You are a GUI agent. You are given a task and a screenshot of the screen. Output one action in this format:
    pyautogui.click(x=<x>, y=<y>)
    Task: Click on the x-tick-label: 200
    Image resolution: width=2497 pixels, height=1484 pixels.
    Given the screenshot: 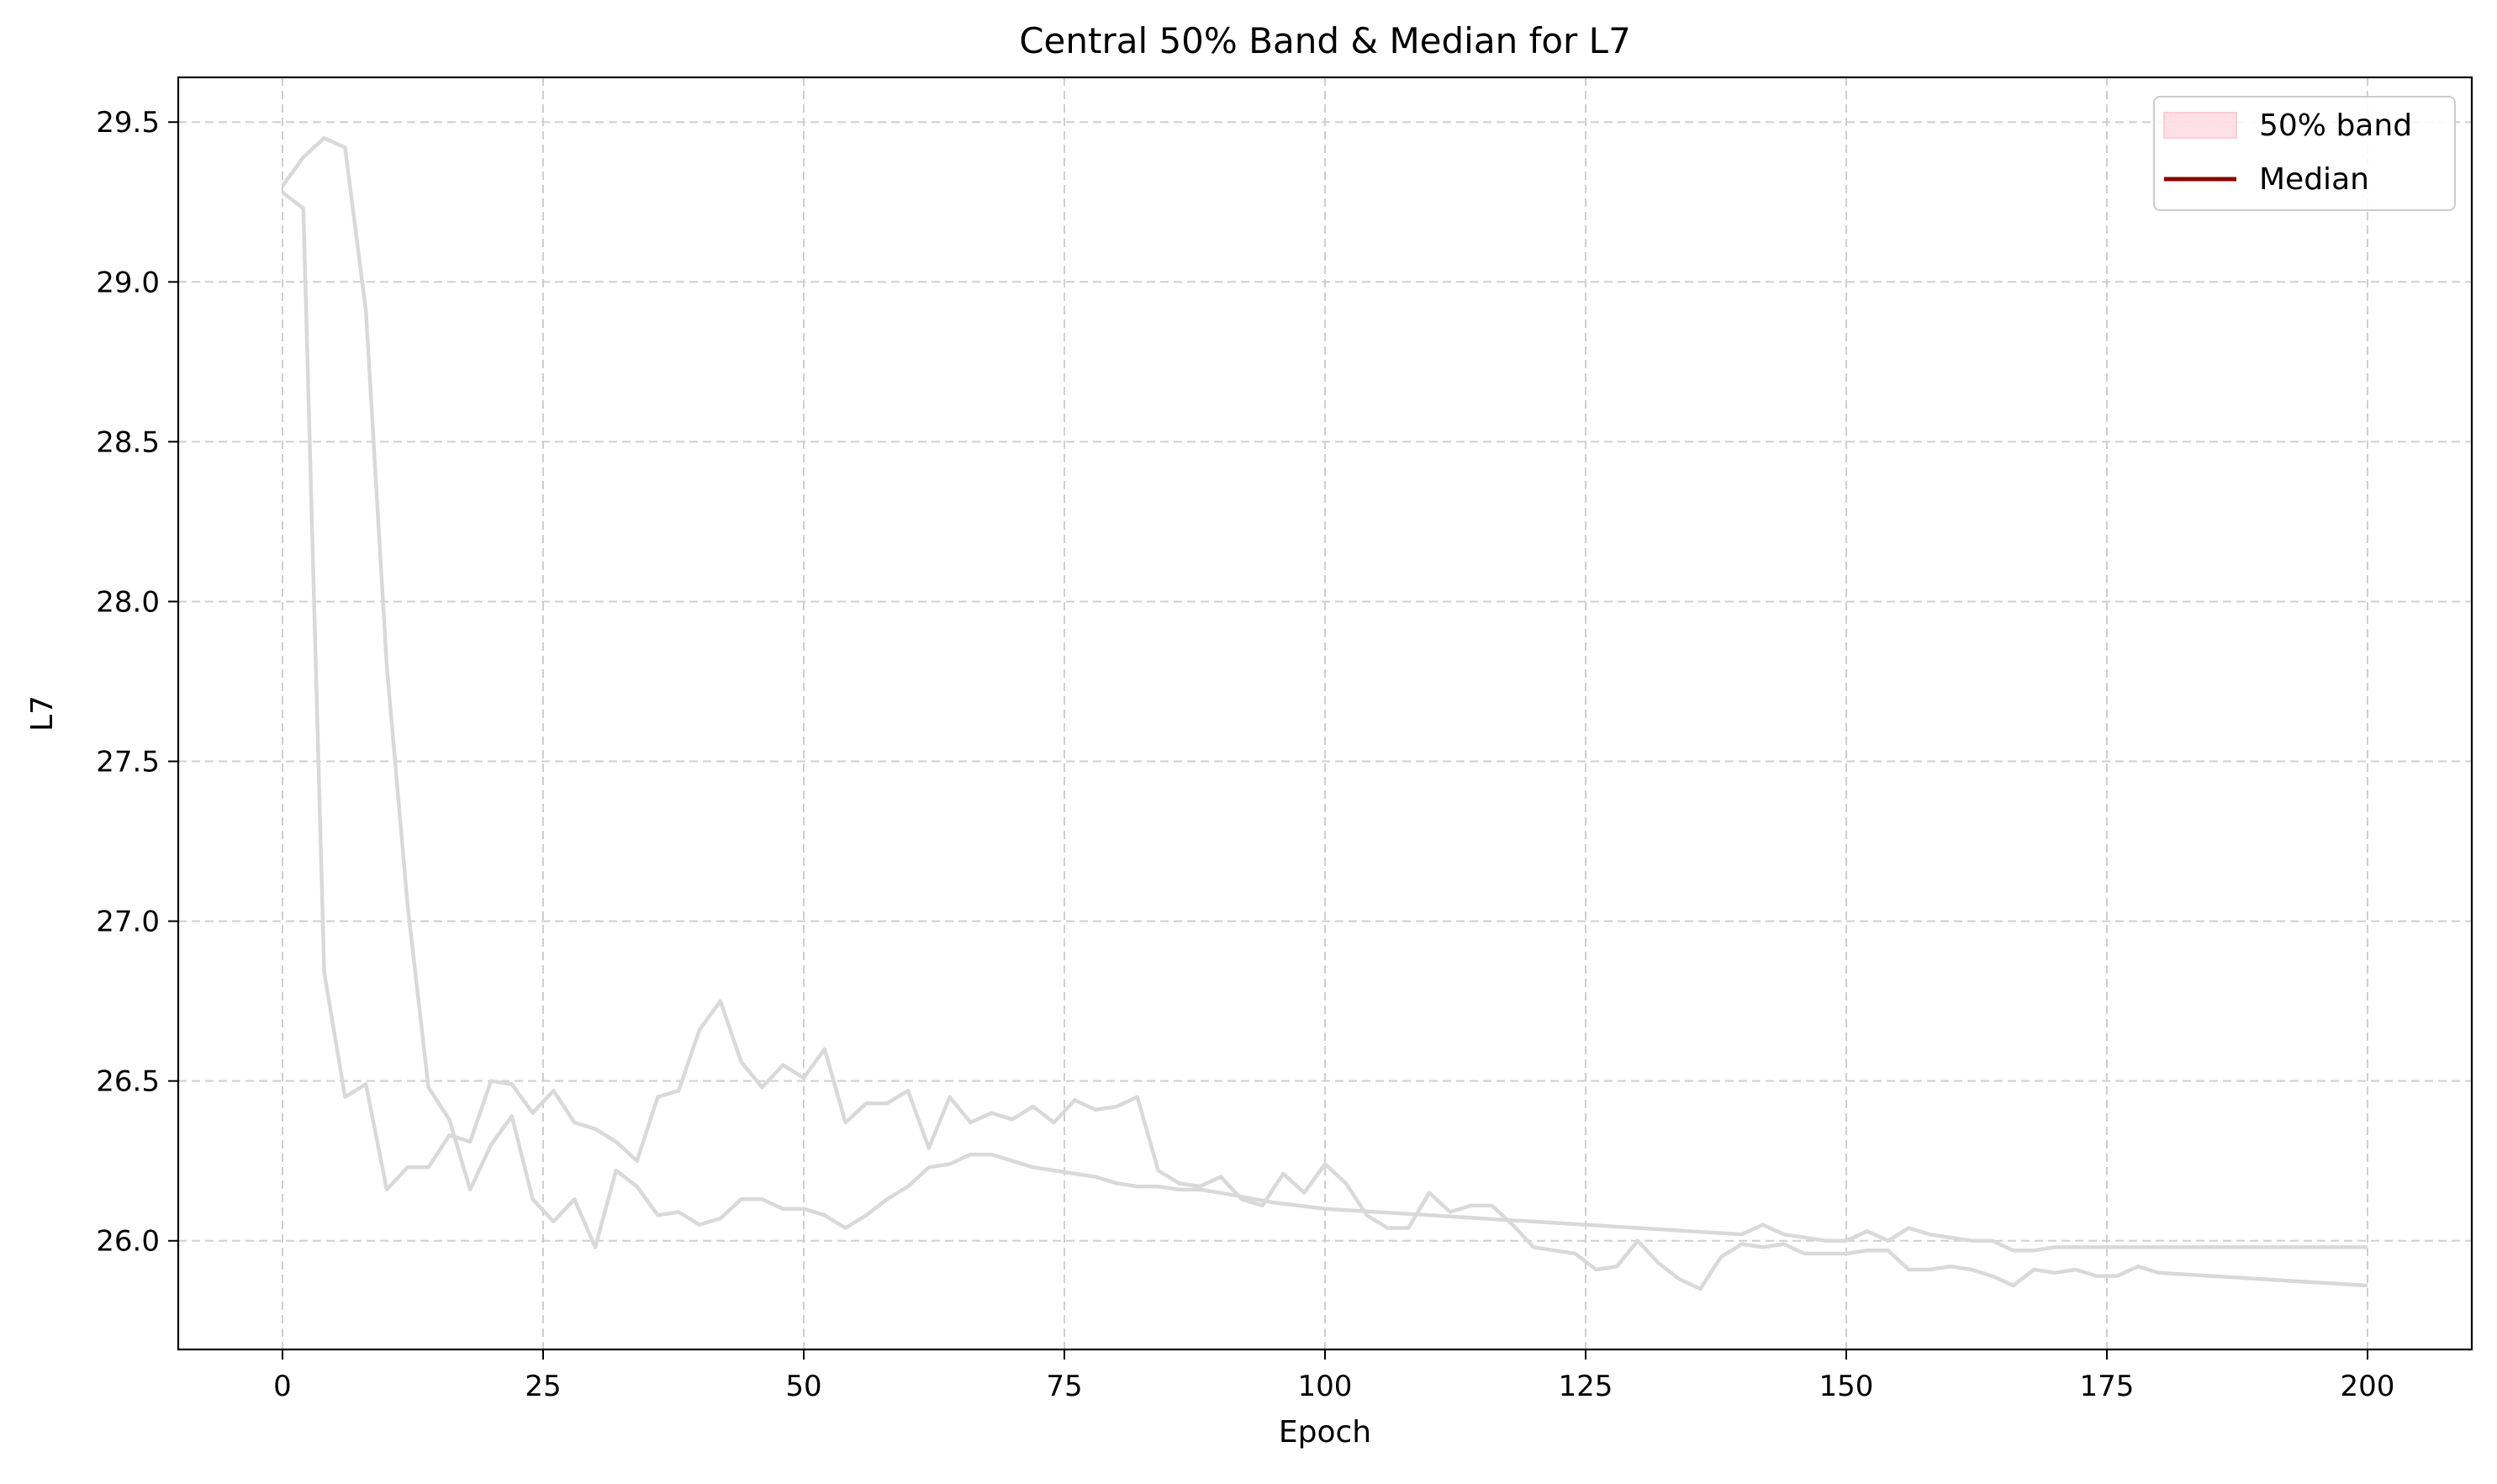 What is the action you would take?
    pyautogui.click(x=2368, y=1386)
    